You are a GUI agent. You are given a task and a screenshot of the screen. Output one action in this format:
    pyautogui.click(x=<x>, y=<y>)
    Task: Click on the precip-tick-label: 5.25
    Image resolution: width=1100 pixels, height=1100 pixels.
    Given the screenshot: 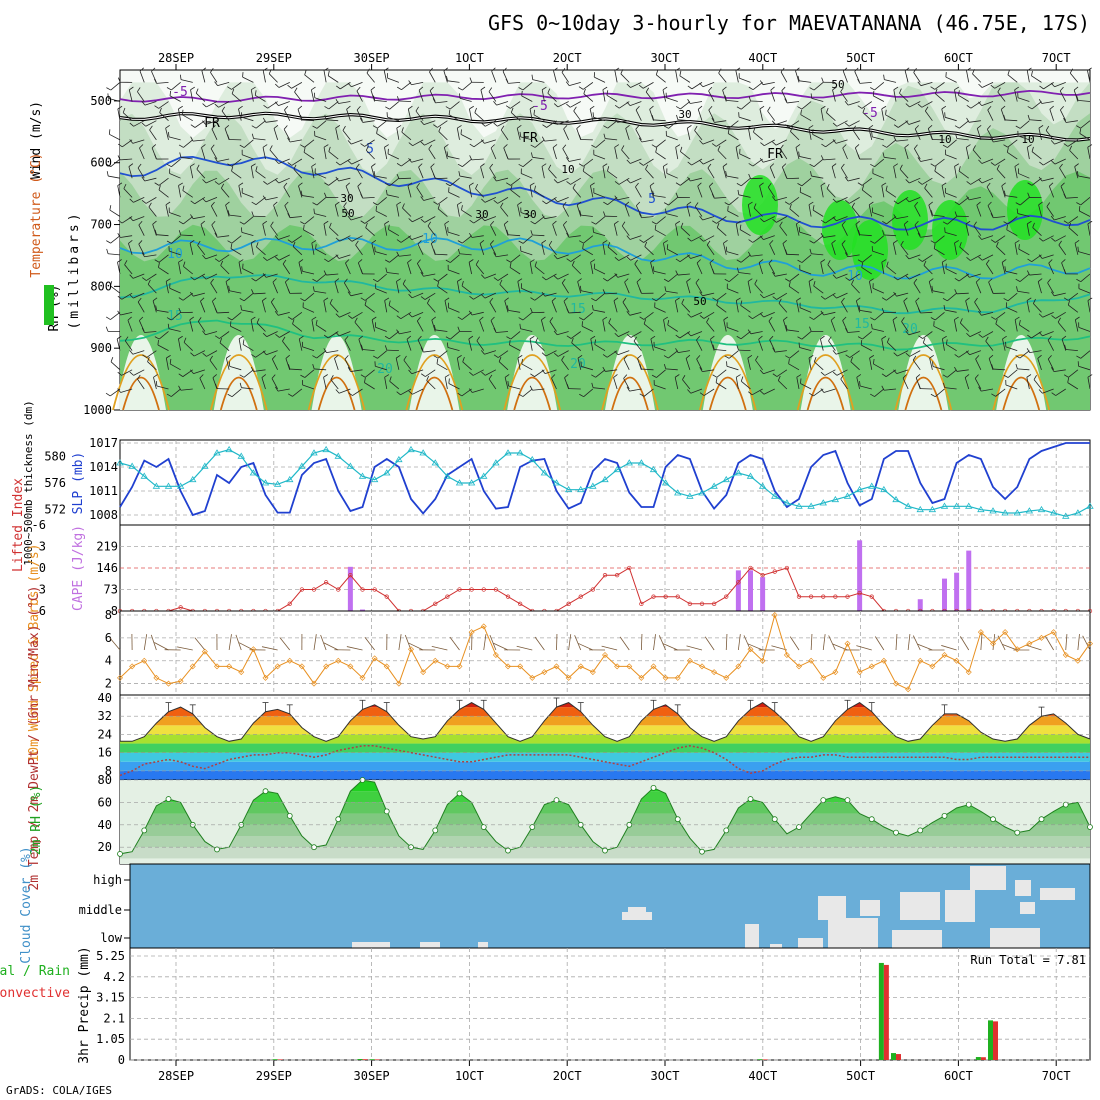 What is the action you would take?
    pyautogui.click(x=110, y=956)
    